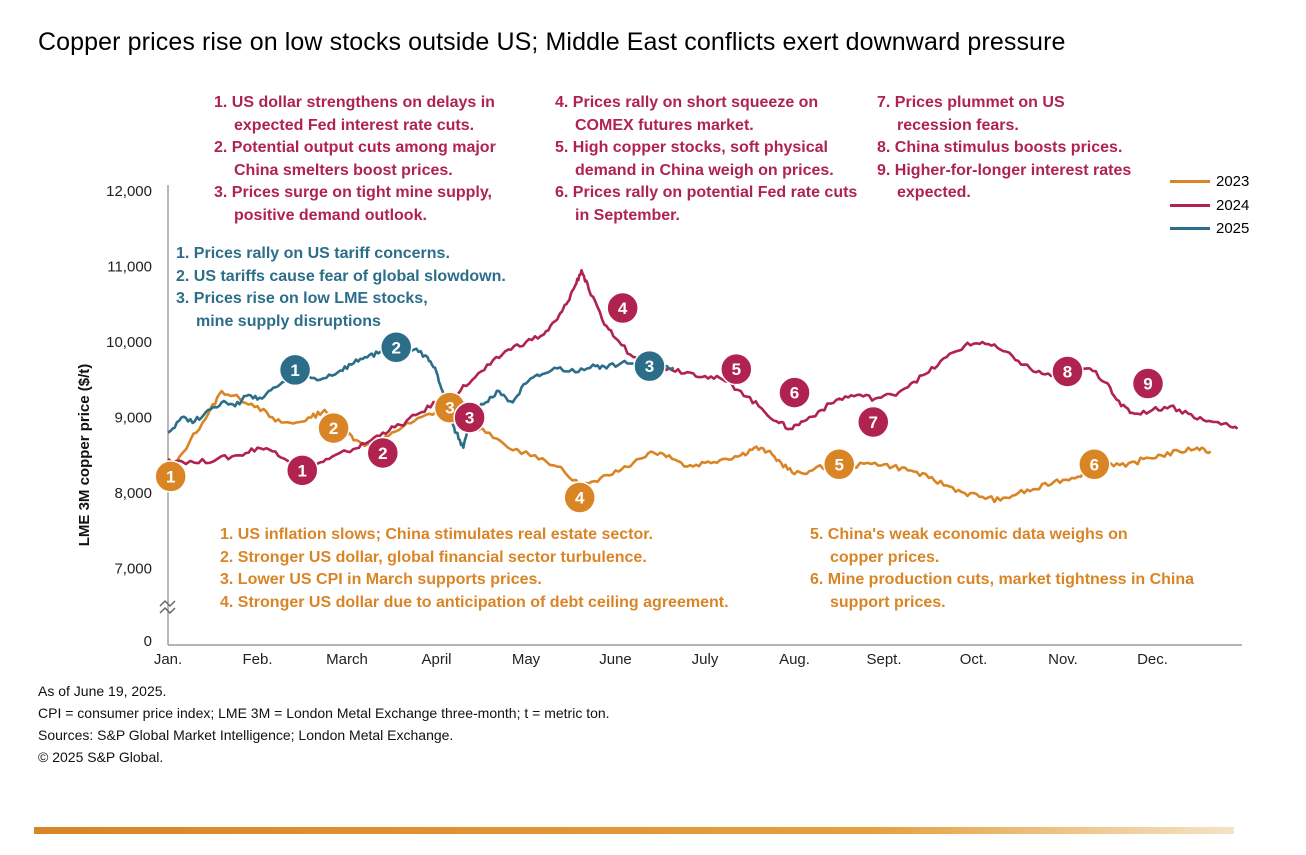  I want to click on marker-label: 9, so click(1147, 384).